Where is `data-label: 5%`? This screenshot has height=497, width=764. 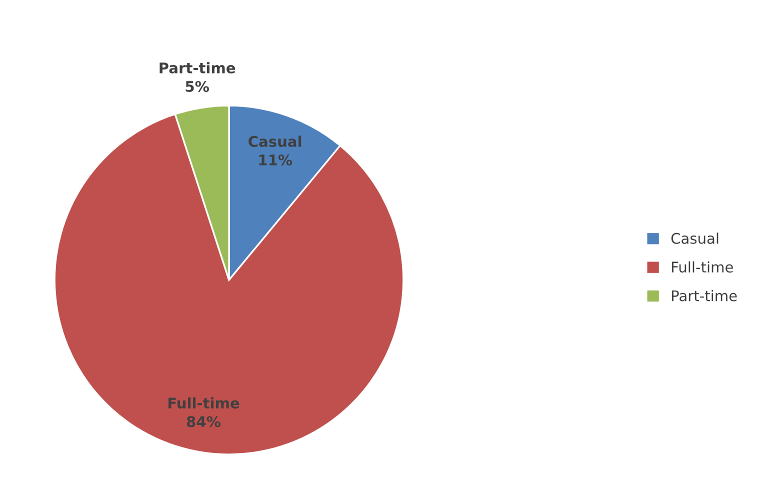
data-label: 5% is located at coordinates (197, 86).